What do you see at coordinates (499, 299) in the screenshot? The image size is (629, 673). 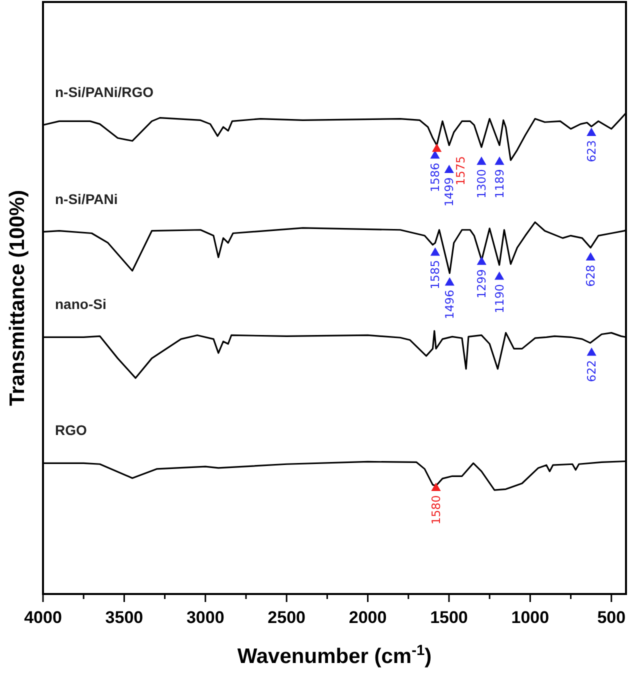 I see `annotation: 1190` at bounding box center [499, 299].